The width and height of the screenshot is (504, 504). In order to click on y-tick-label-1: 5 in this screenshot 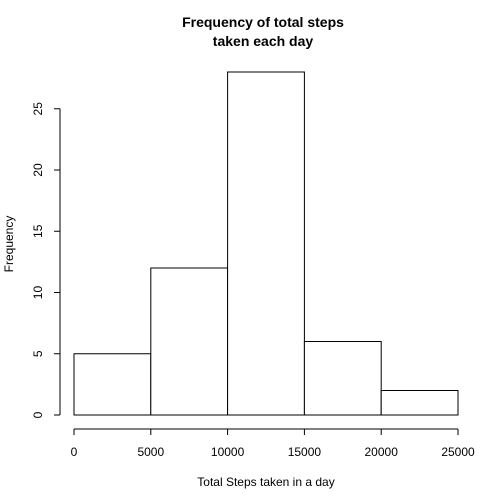, I will do `click(38, 353)`.